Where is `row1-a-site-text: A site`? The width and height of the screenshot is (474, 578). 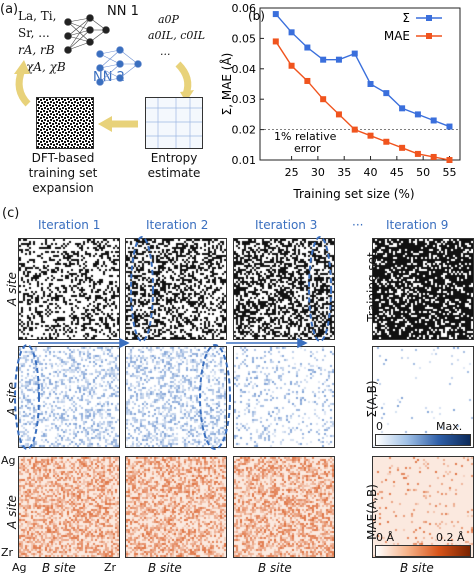
row1-a-site-text: A site is located at coordinates (12, 289).